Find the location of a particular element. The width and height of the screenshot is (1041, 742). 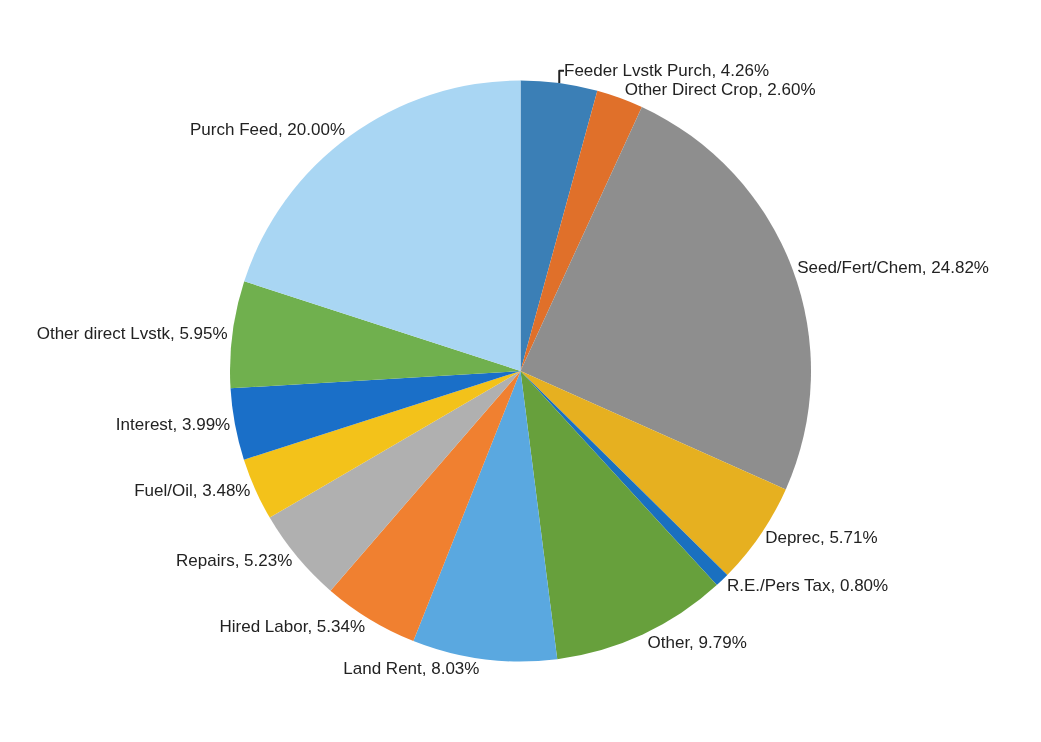

slice-label: Purch Feed, 20.00% is located at coordinates (267, 130).